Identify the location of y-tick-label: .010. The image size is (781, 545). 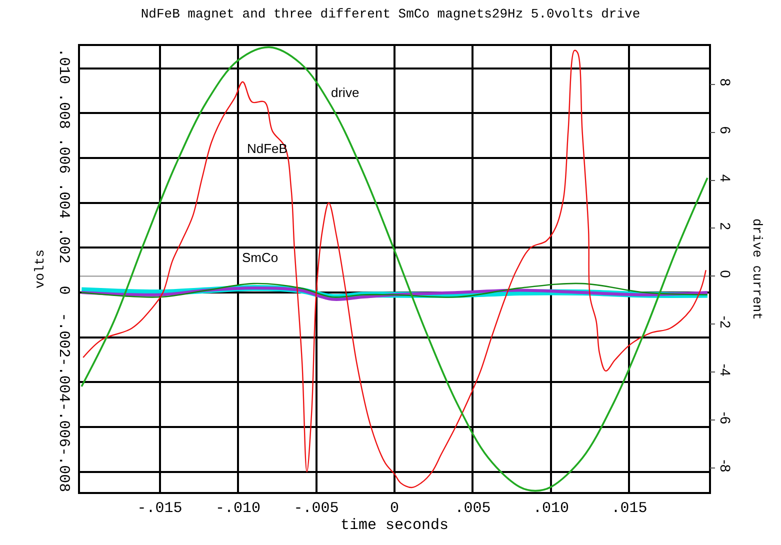
(63, 66).